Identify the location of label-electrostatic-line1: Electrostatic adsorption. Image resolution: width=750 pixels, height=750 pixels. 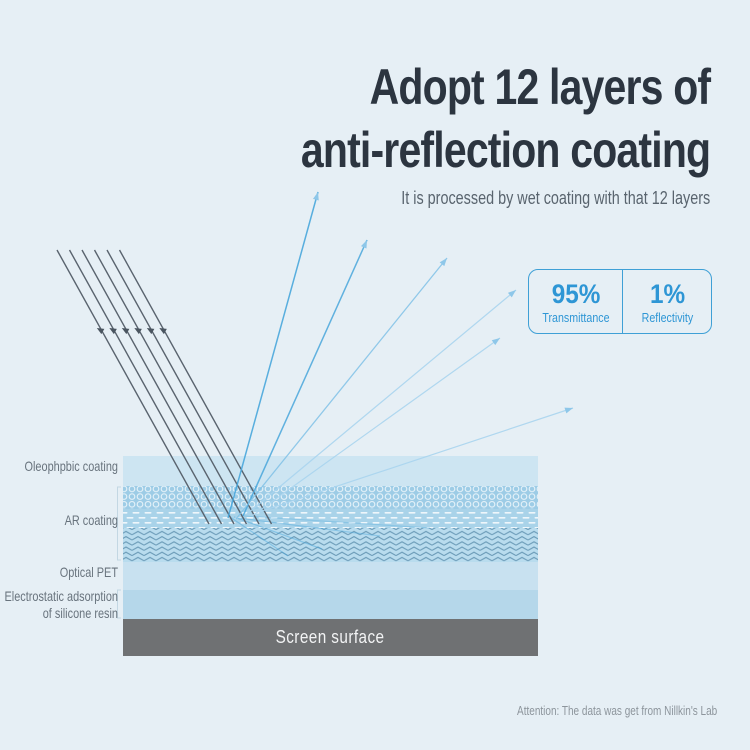
(61, 596).